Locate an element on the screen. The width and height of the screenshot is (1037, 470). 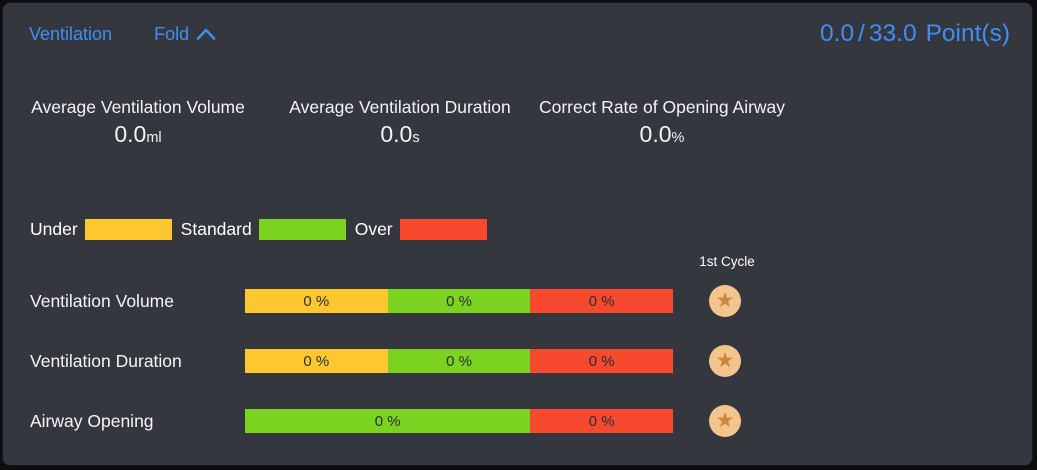
stat-value: 0.0s is located at coordinates (400, 134).